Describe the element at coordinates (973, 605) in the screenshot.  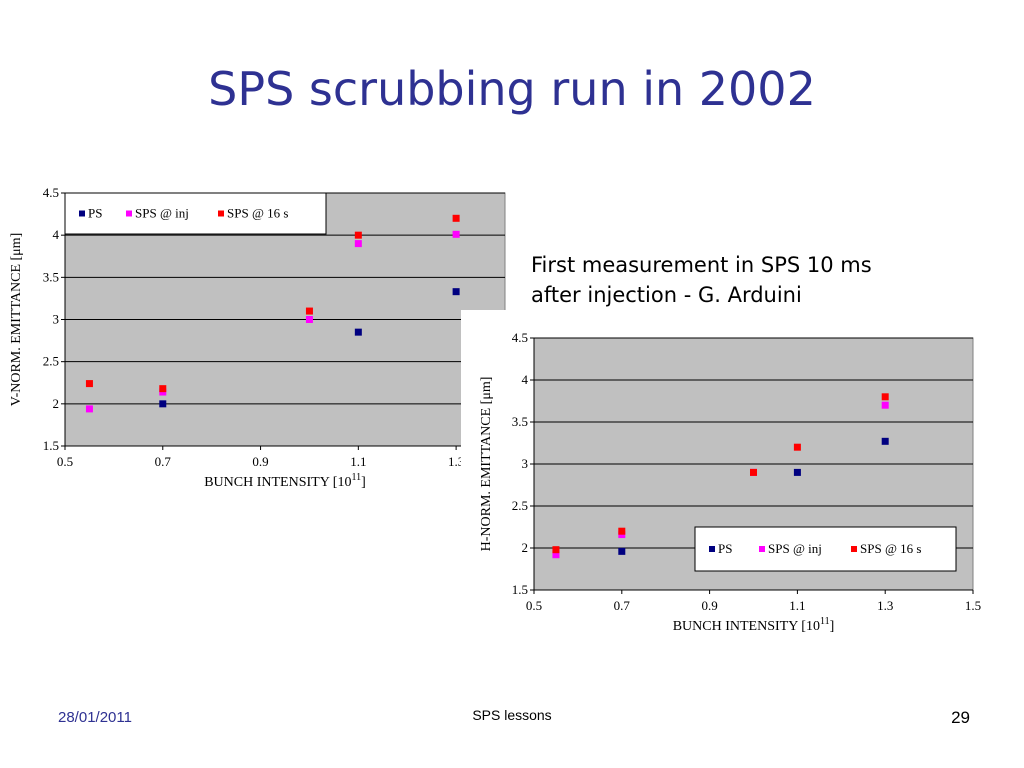
I see `x-tick-label: 1.5` at that location.